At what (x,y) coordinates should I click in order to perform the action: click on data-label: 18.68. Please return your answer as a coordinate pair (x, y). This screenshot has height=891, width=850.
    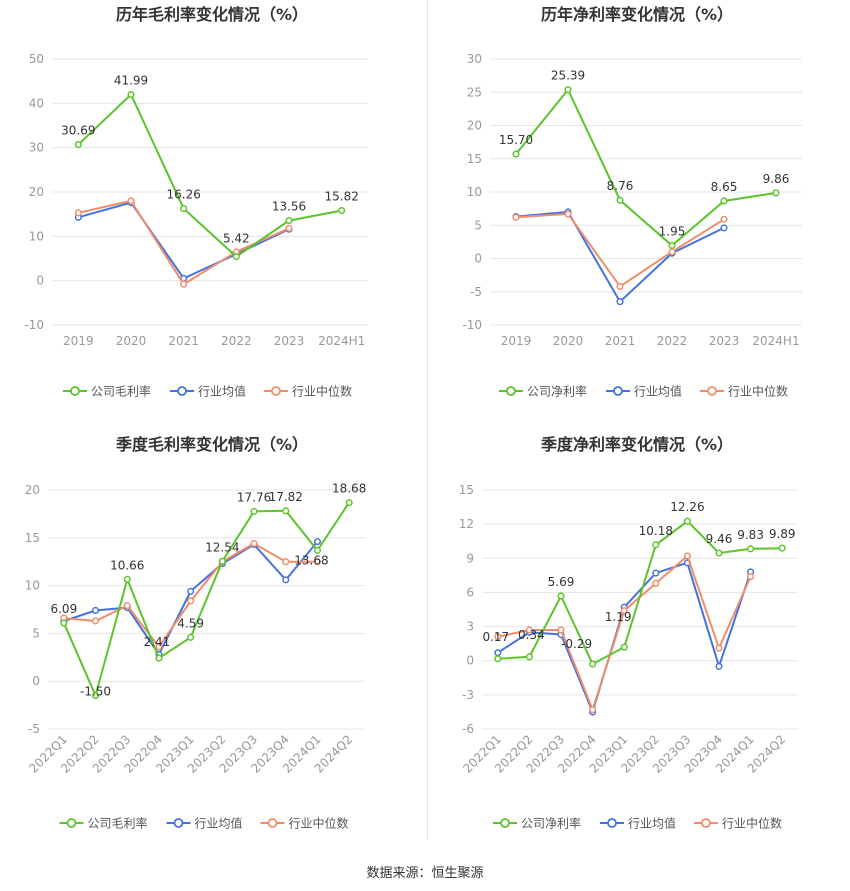
    Looking at the image, I should click on (349, 489).